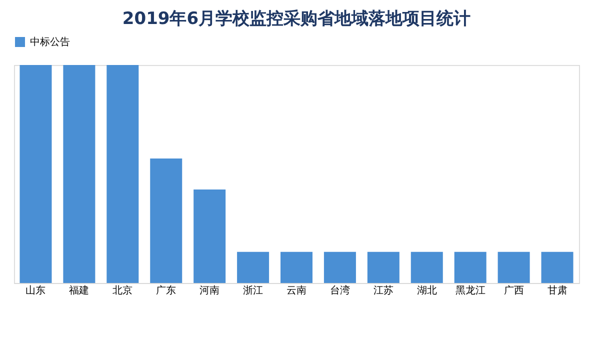 This screenshot has height=362, width=600. What do you see at coordinates (383, 290) in the screenshot?
I see `x-tick-label: 江苏` at bounding box center [383, 290].